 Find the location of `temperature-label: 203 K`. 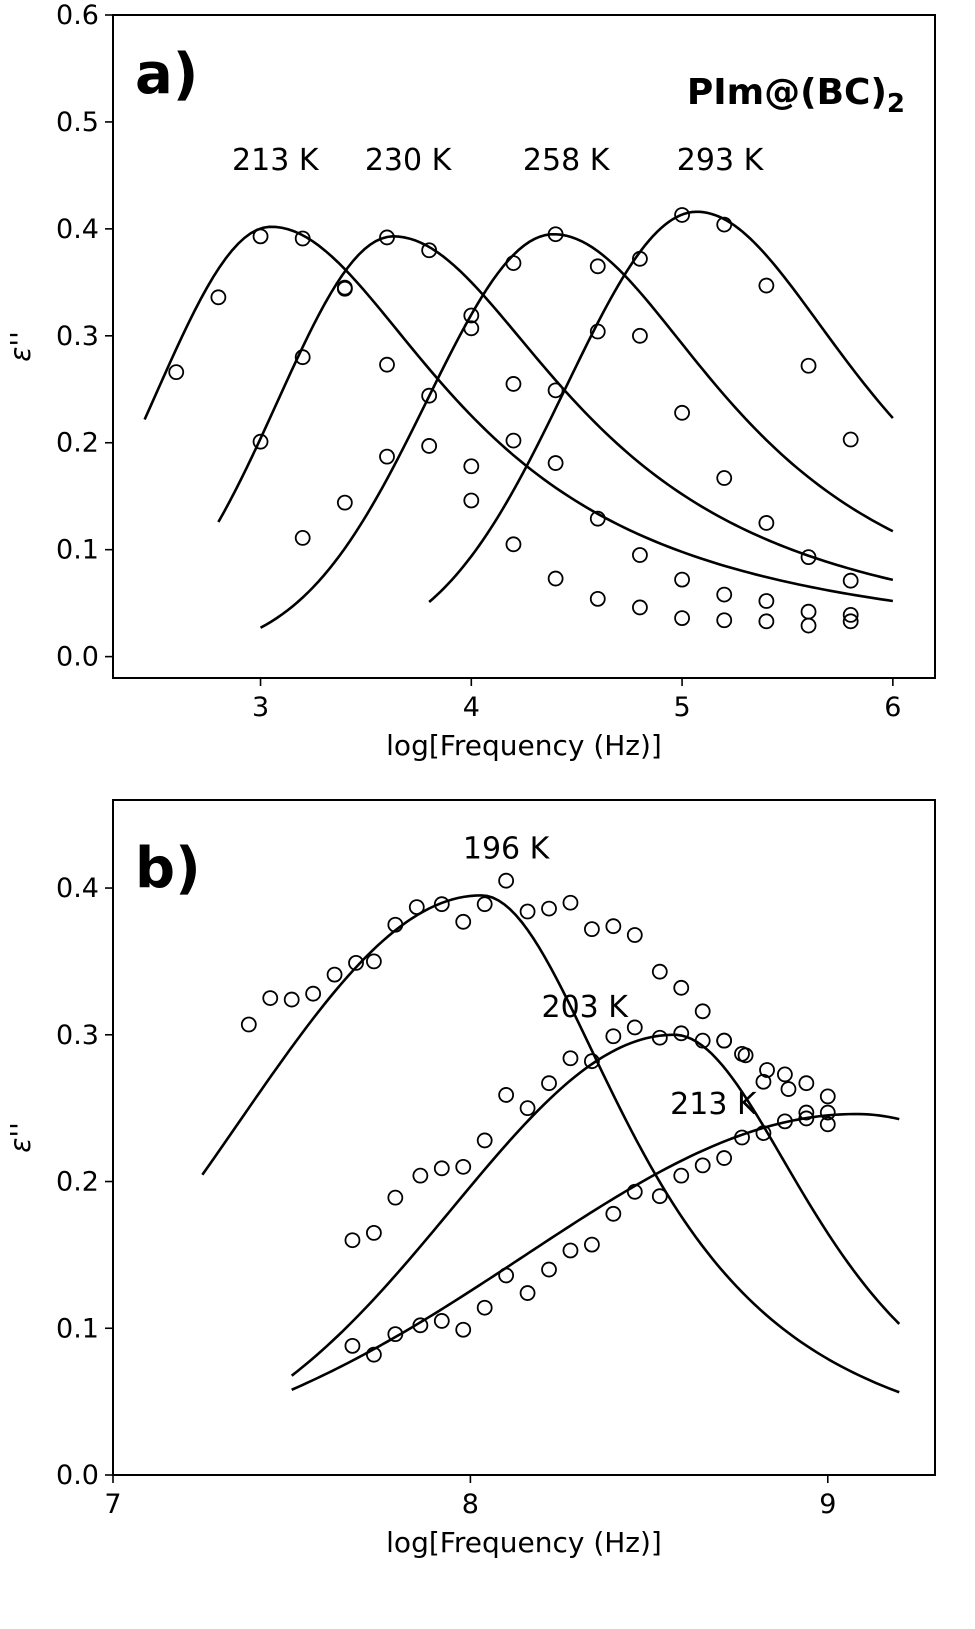

temperature-label: 203 K is located at coordinates (586, 1007).